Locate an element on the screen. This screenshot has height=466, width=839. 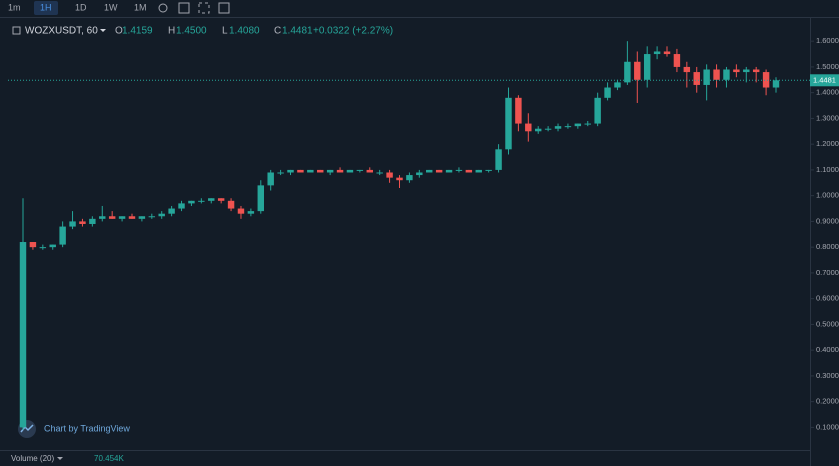
active-interval is located at coordinates (46, 8).